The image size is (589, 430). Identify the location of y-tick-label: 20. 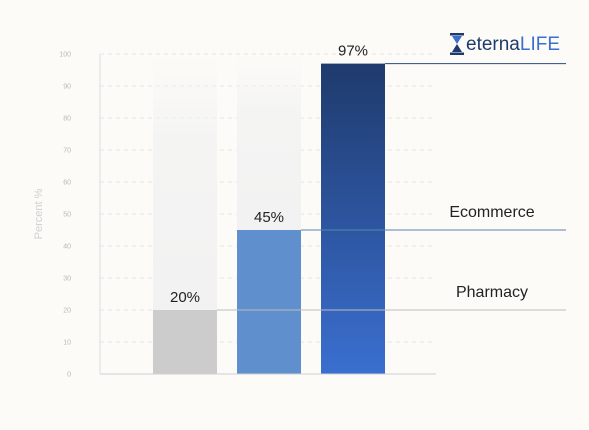
(67, 311).